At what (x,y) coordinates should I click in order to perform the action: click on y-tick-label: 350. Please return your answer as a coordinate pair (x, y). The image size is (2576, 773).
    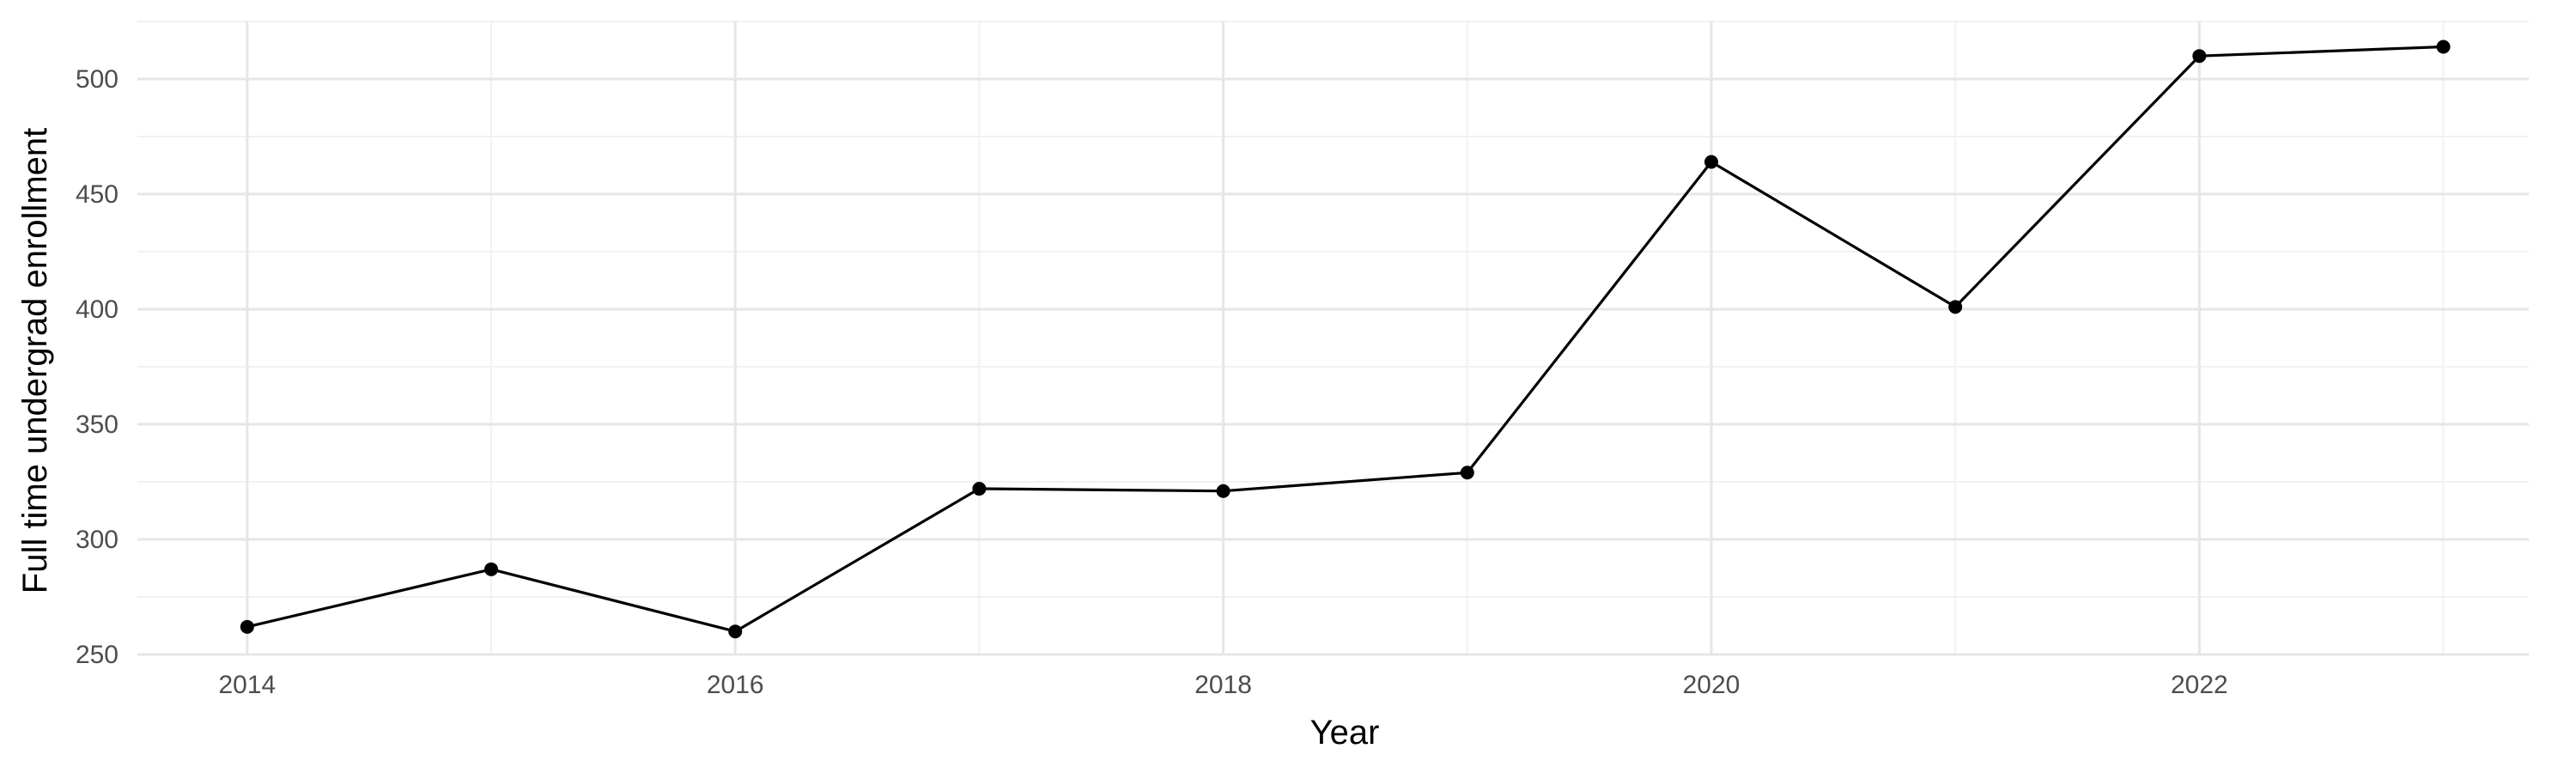
    Looking at the image, I should click on (97, 425).